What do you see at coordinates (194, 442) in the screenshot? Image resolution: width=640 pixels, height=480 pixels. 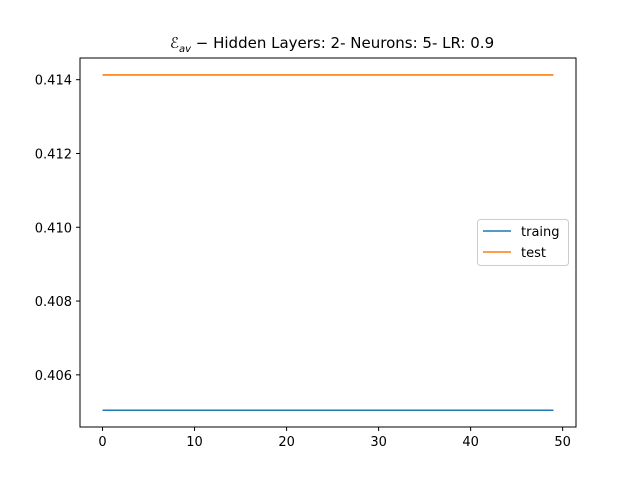 I see `x-tick-label: 10` at bounding box center [194, 442].